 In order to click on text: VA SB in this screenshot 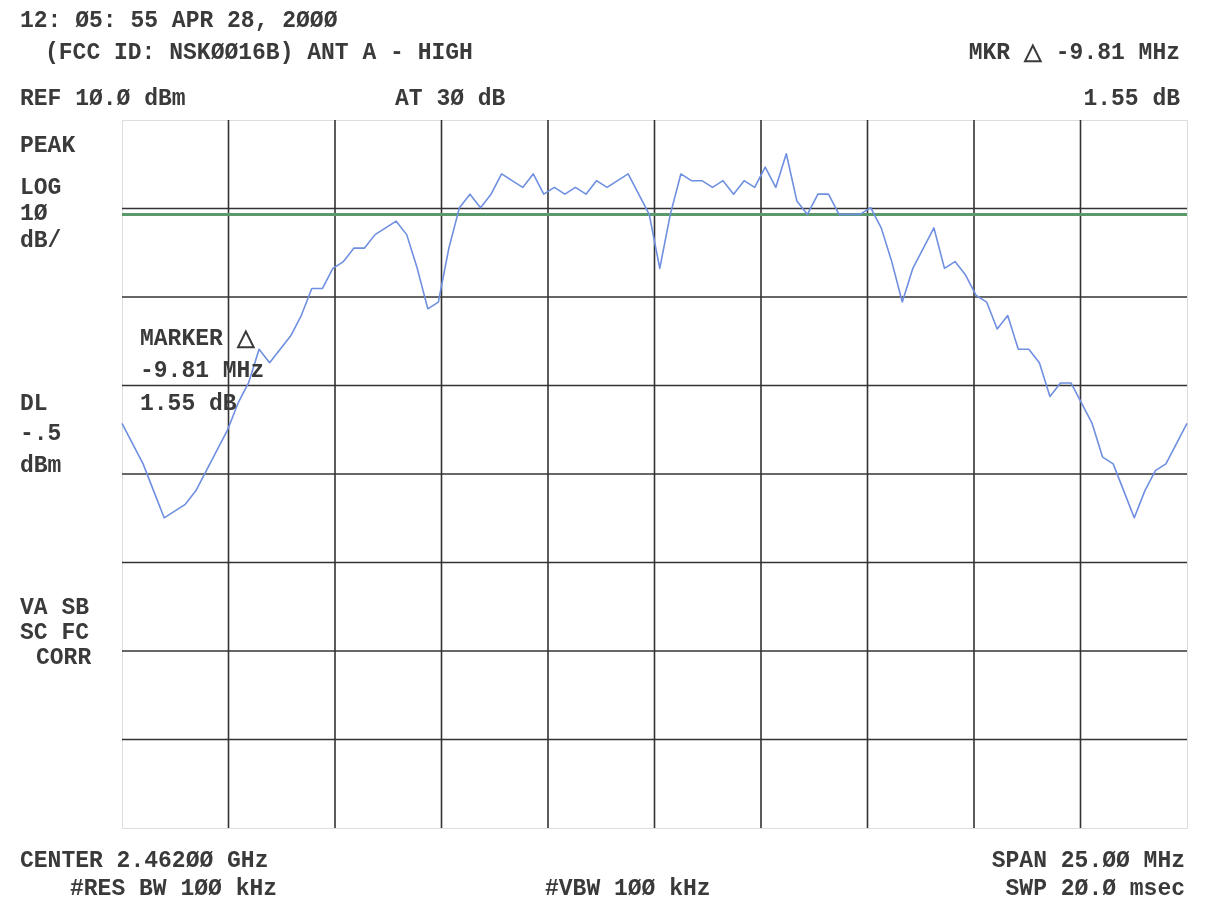, I will do `click(55, 608)`.